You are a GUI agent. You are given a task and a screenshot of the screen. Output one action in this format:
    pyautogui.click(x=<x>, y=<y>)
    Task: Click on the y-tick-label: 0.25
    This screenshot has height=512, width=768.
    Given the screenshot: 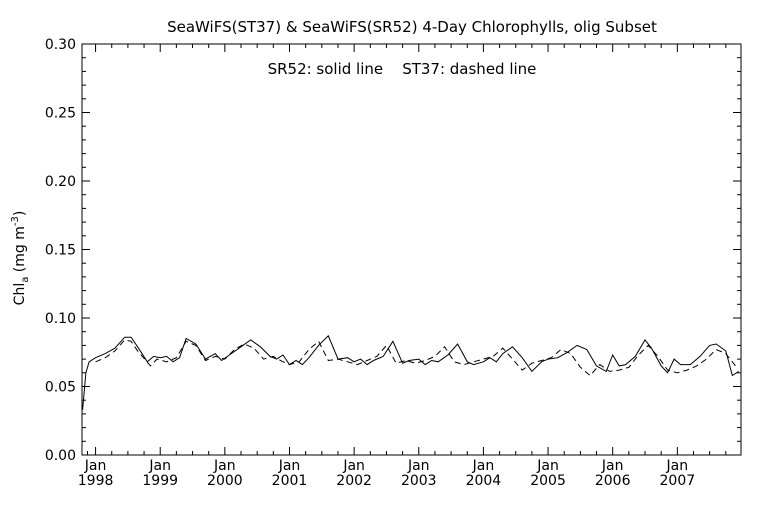 What is the action you would take?
    pyautogui.click(x=60, y=114)
    